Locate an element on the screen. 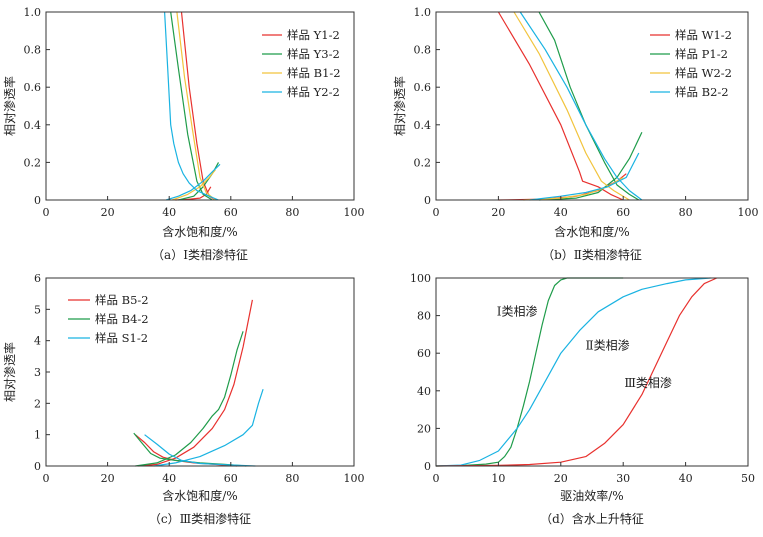 The image size is (763, 537). series-3-curve is located at coordinates (576, 372).